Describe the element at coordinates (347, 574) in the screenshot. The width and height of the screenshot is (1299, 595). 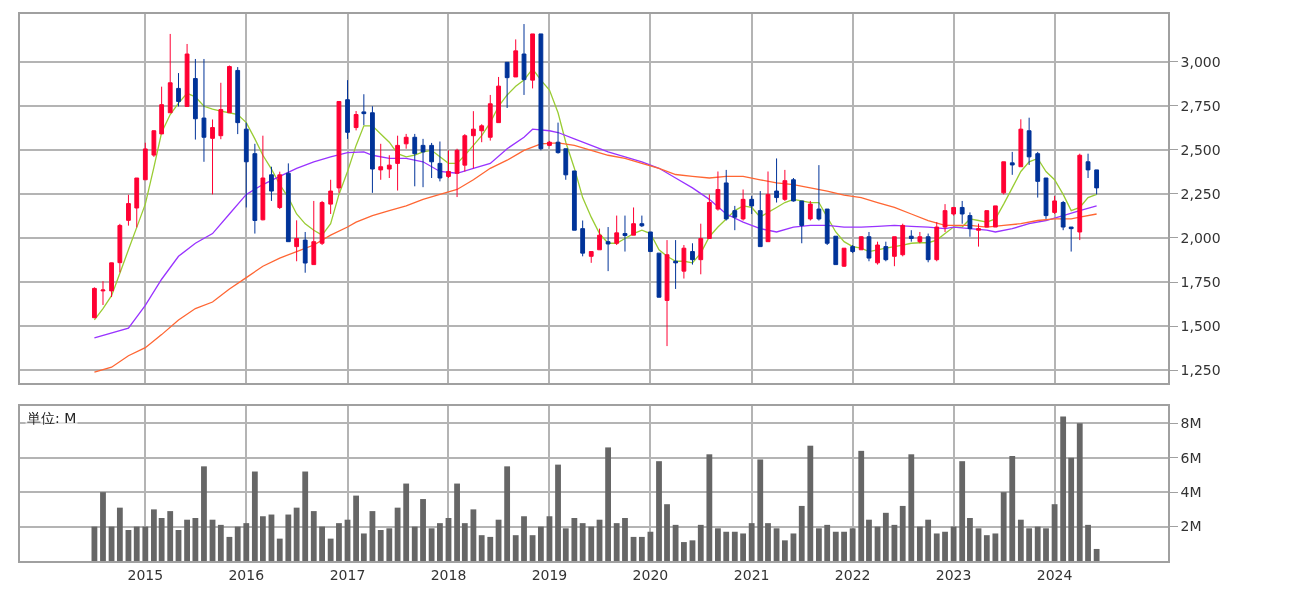
I see `x-tick-label: 2017` at that location.